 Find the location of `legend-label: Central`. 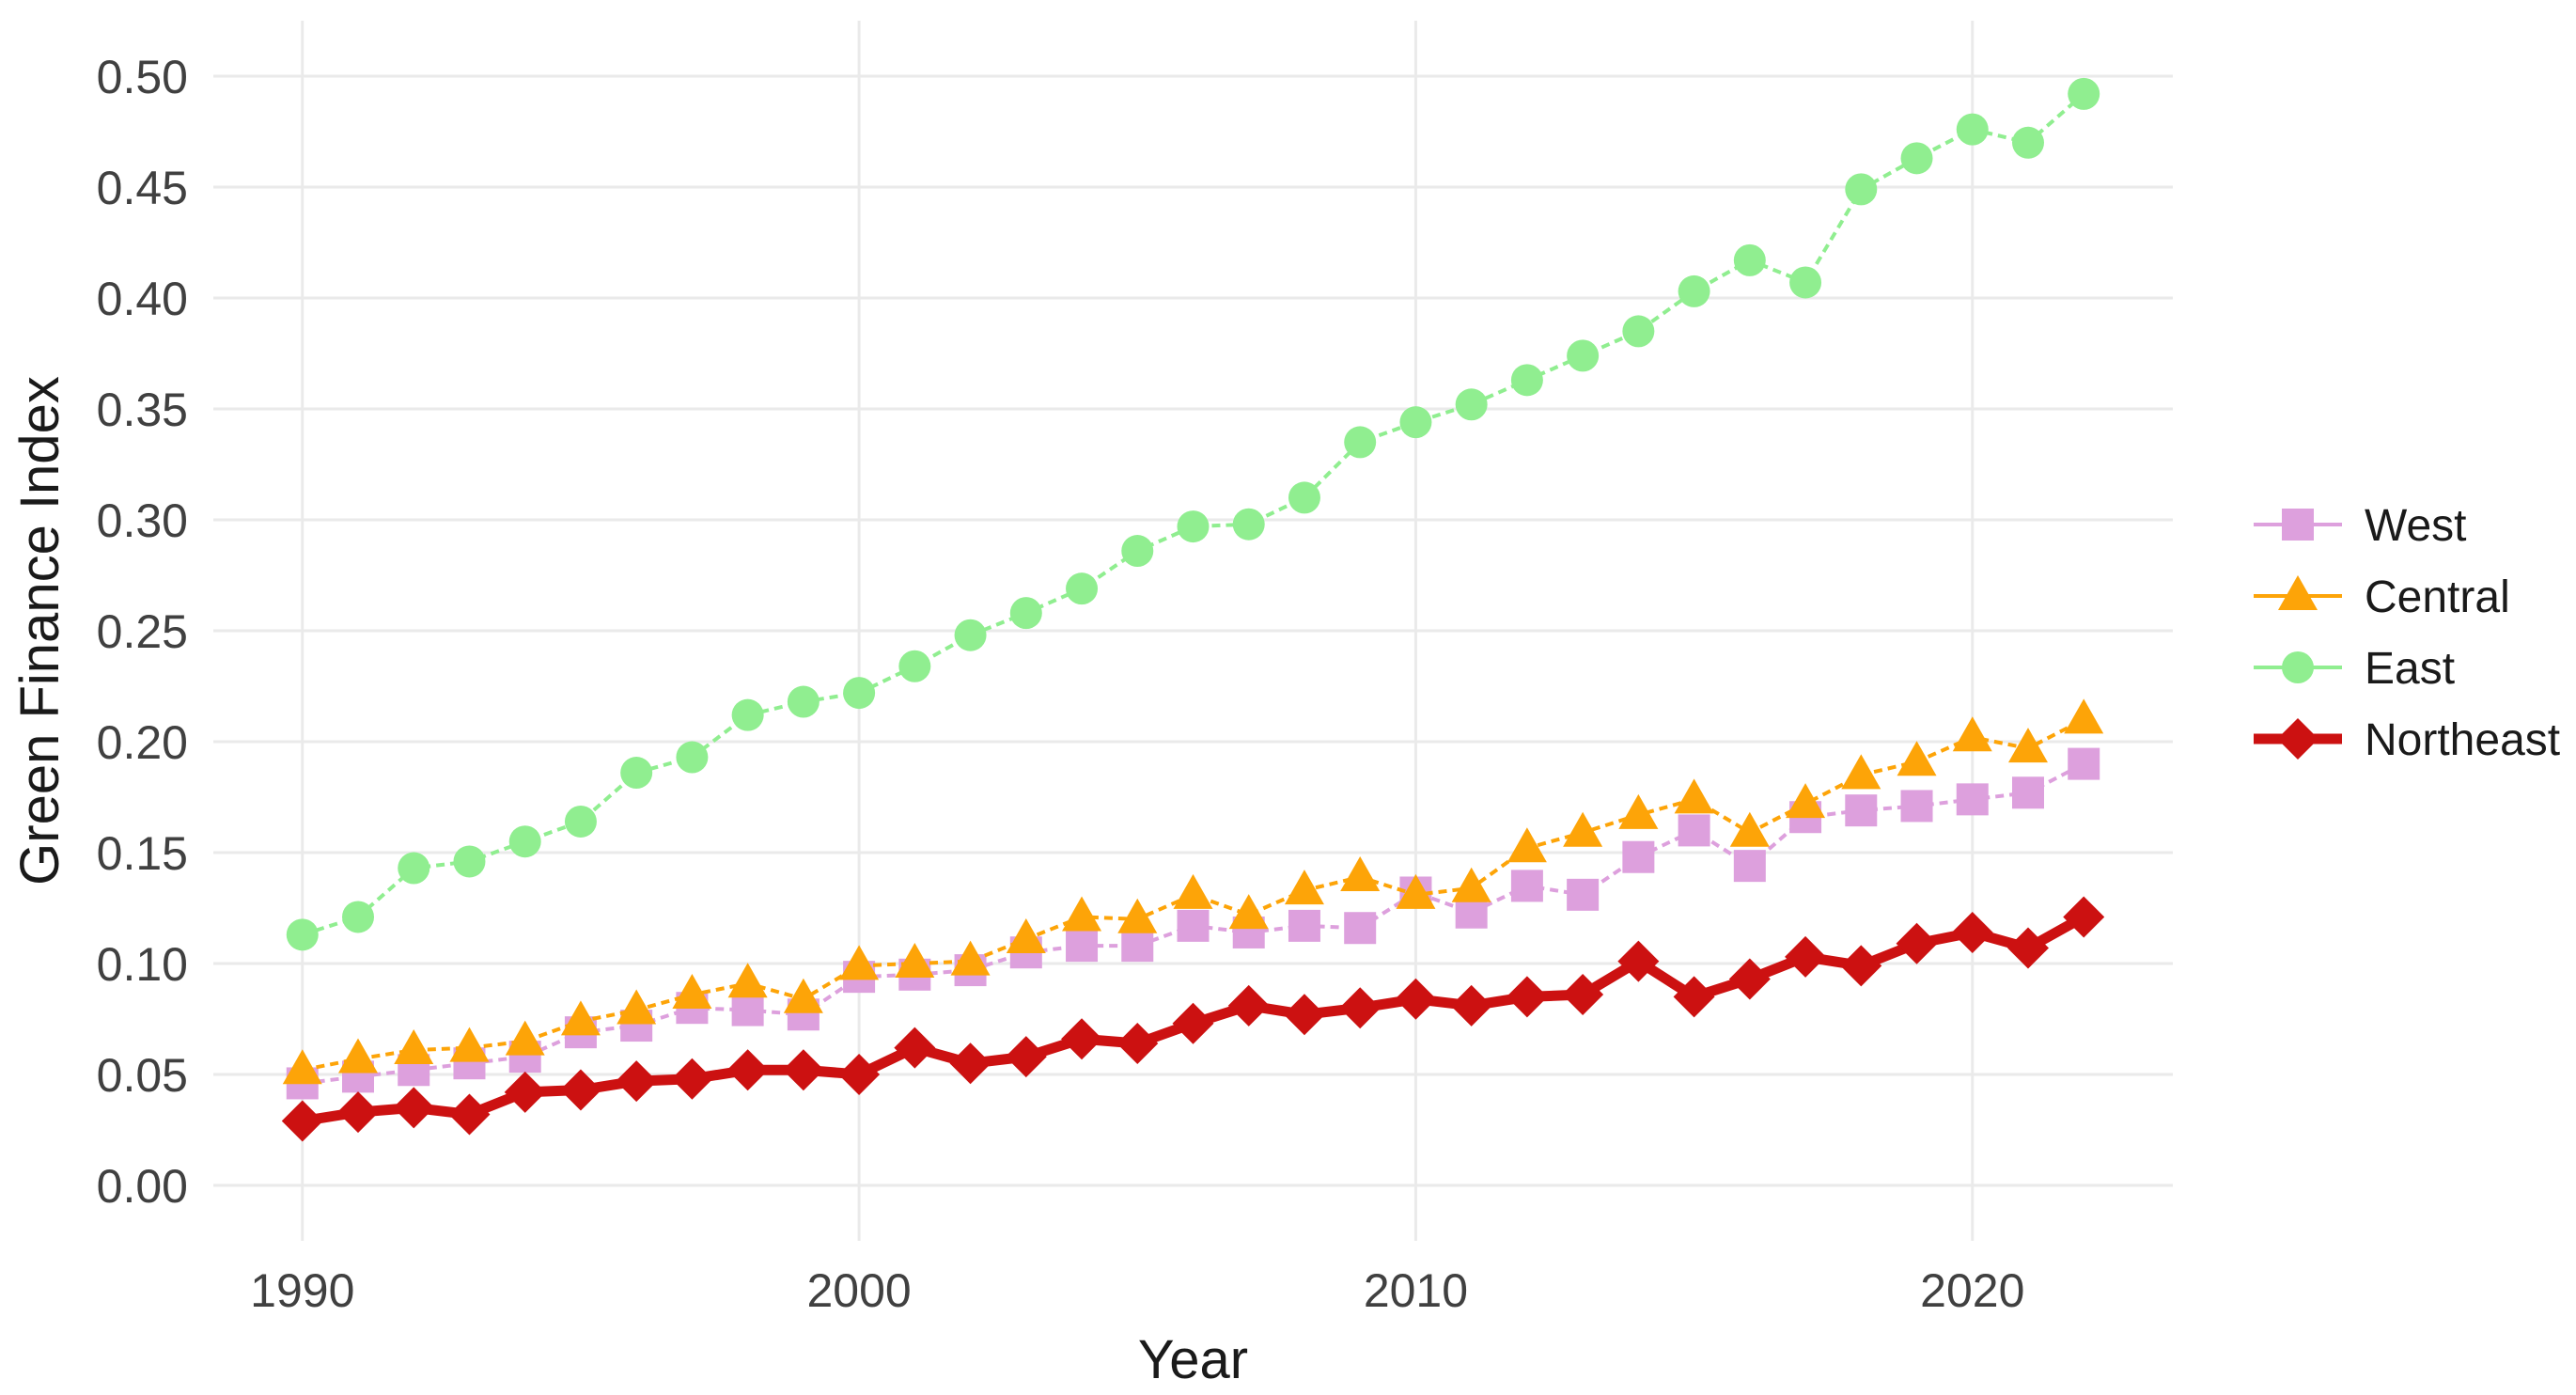

legend-label: Central is located at coordinates (2437, 597).